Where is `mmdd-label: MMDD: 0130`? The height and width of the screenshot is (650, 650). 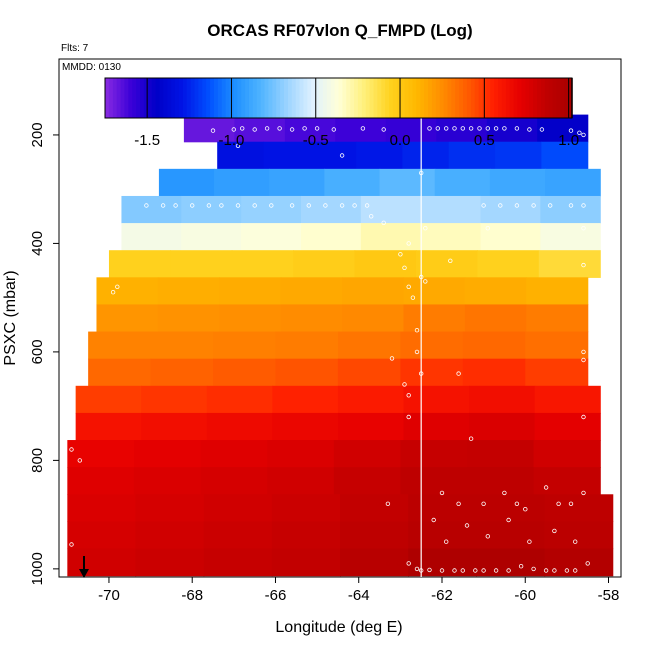
mmdd-label: MMDD: 0130 is located at coordinates (91, 67).